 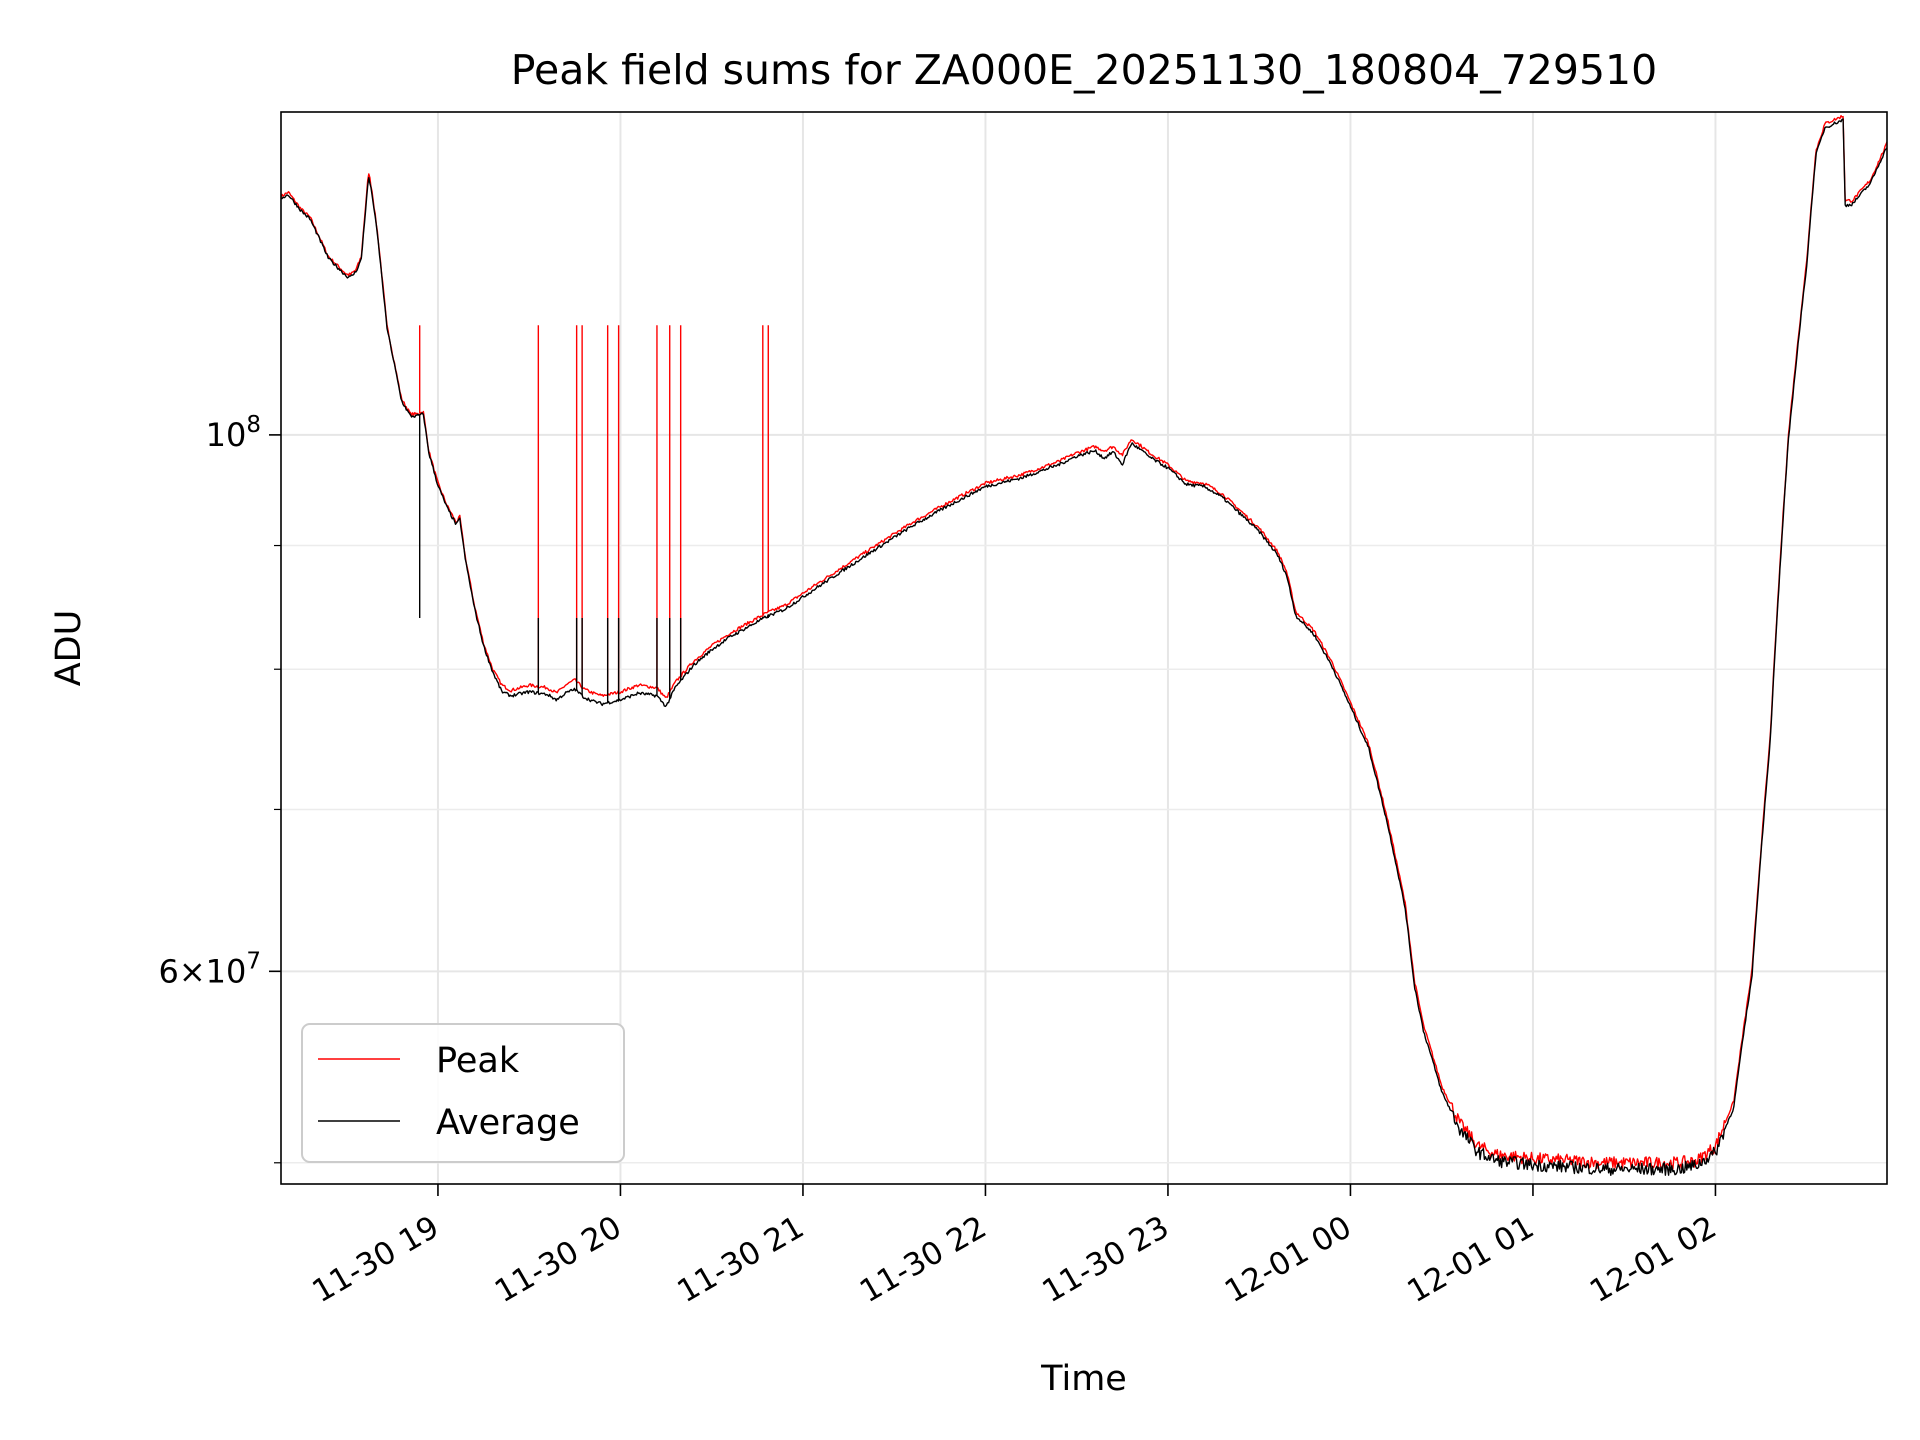 I want to click on x-axis-label: Time, so click(x=1083, y=1379).